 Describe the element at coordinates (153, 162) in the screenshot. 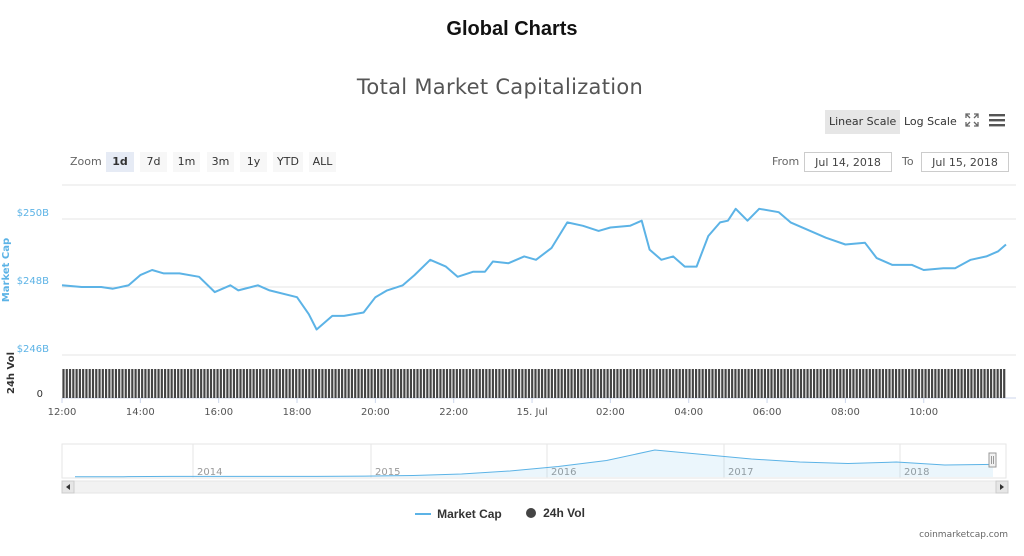

I see `zoom-button-7d: 7d` at that location.